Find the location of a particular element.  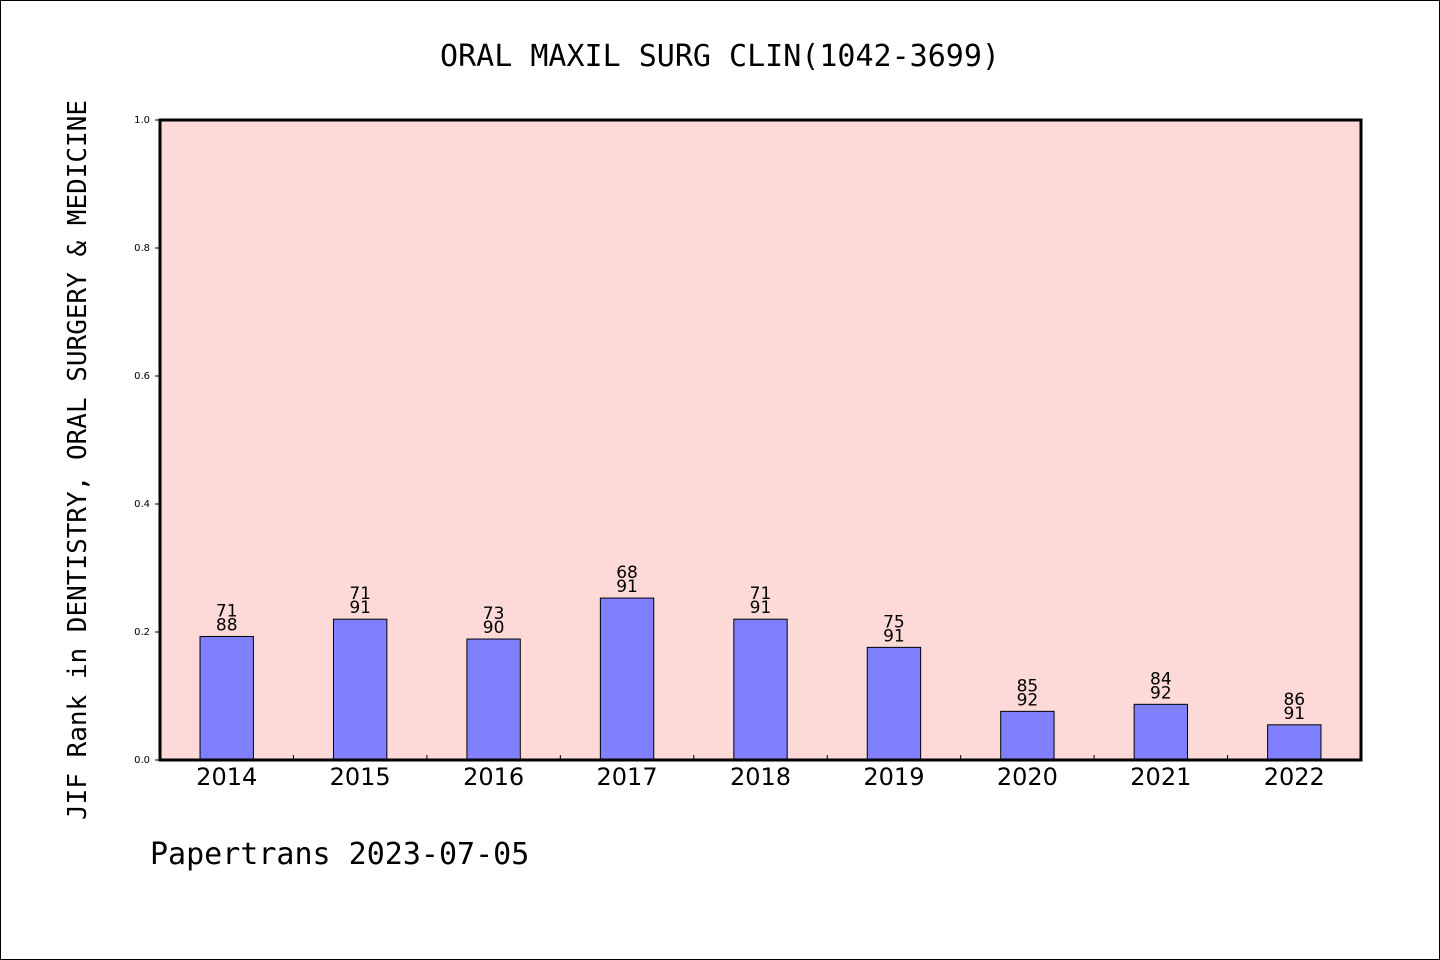

bar-total-label-2022: 91 is located at coordinates (1294, 714).